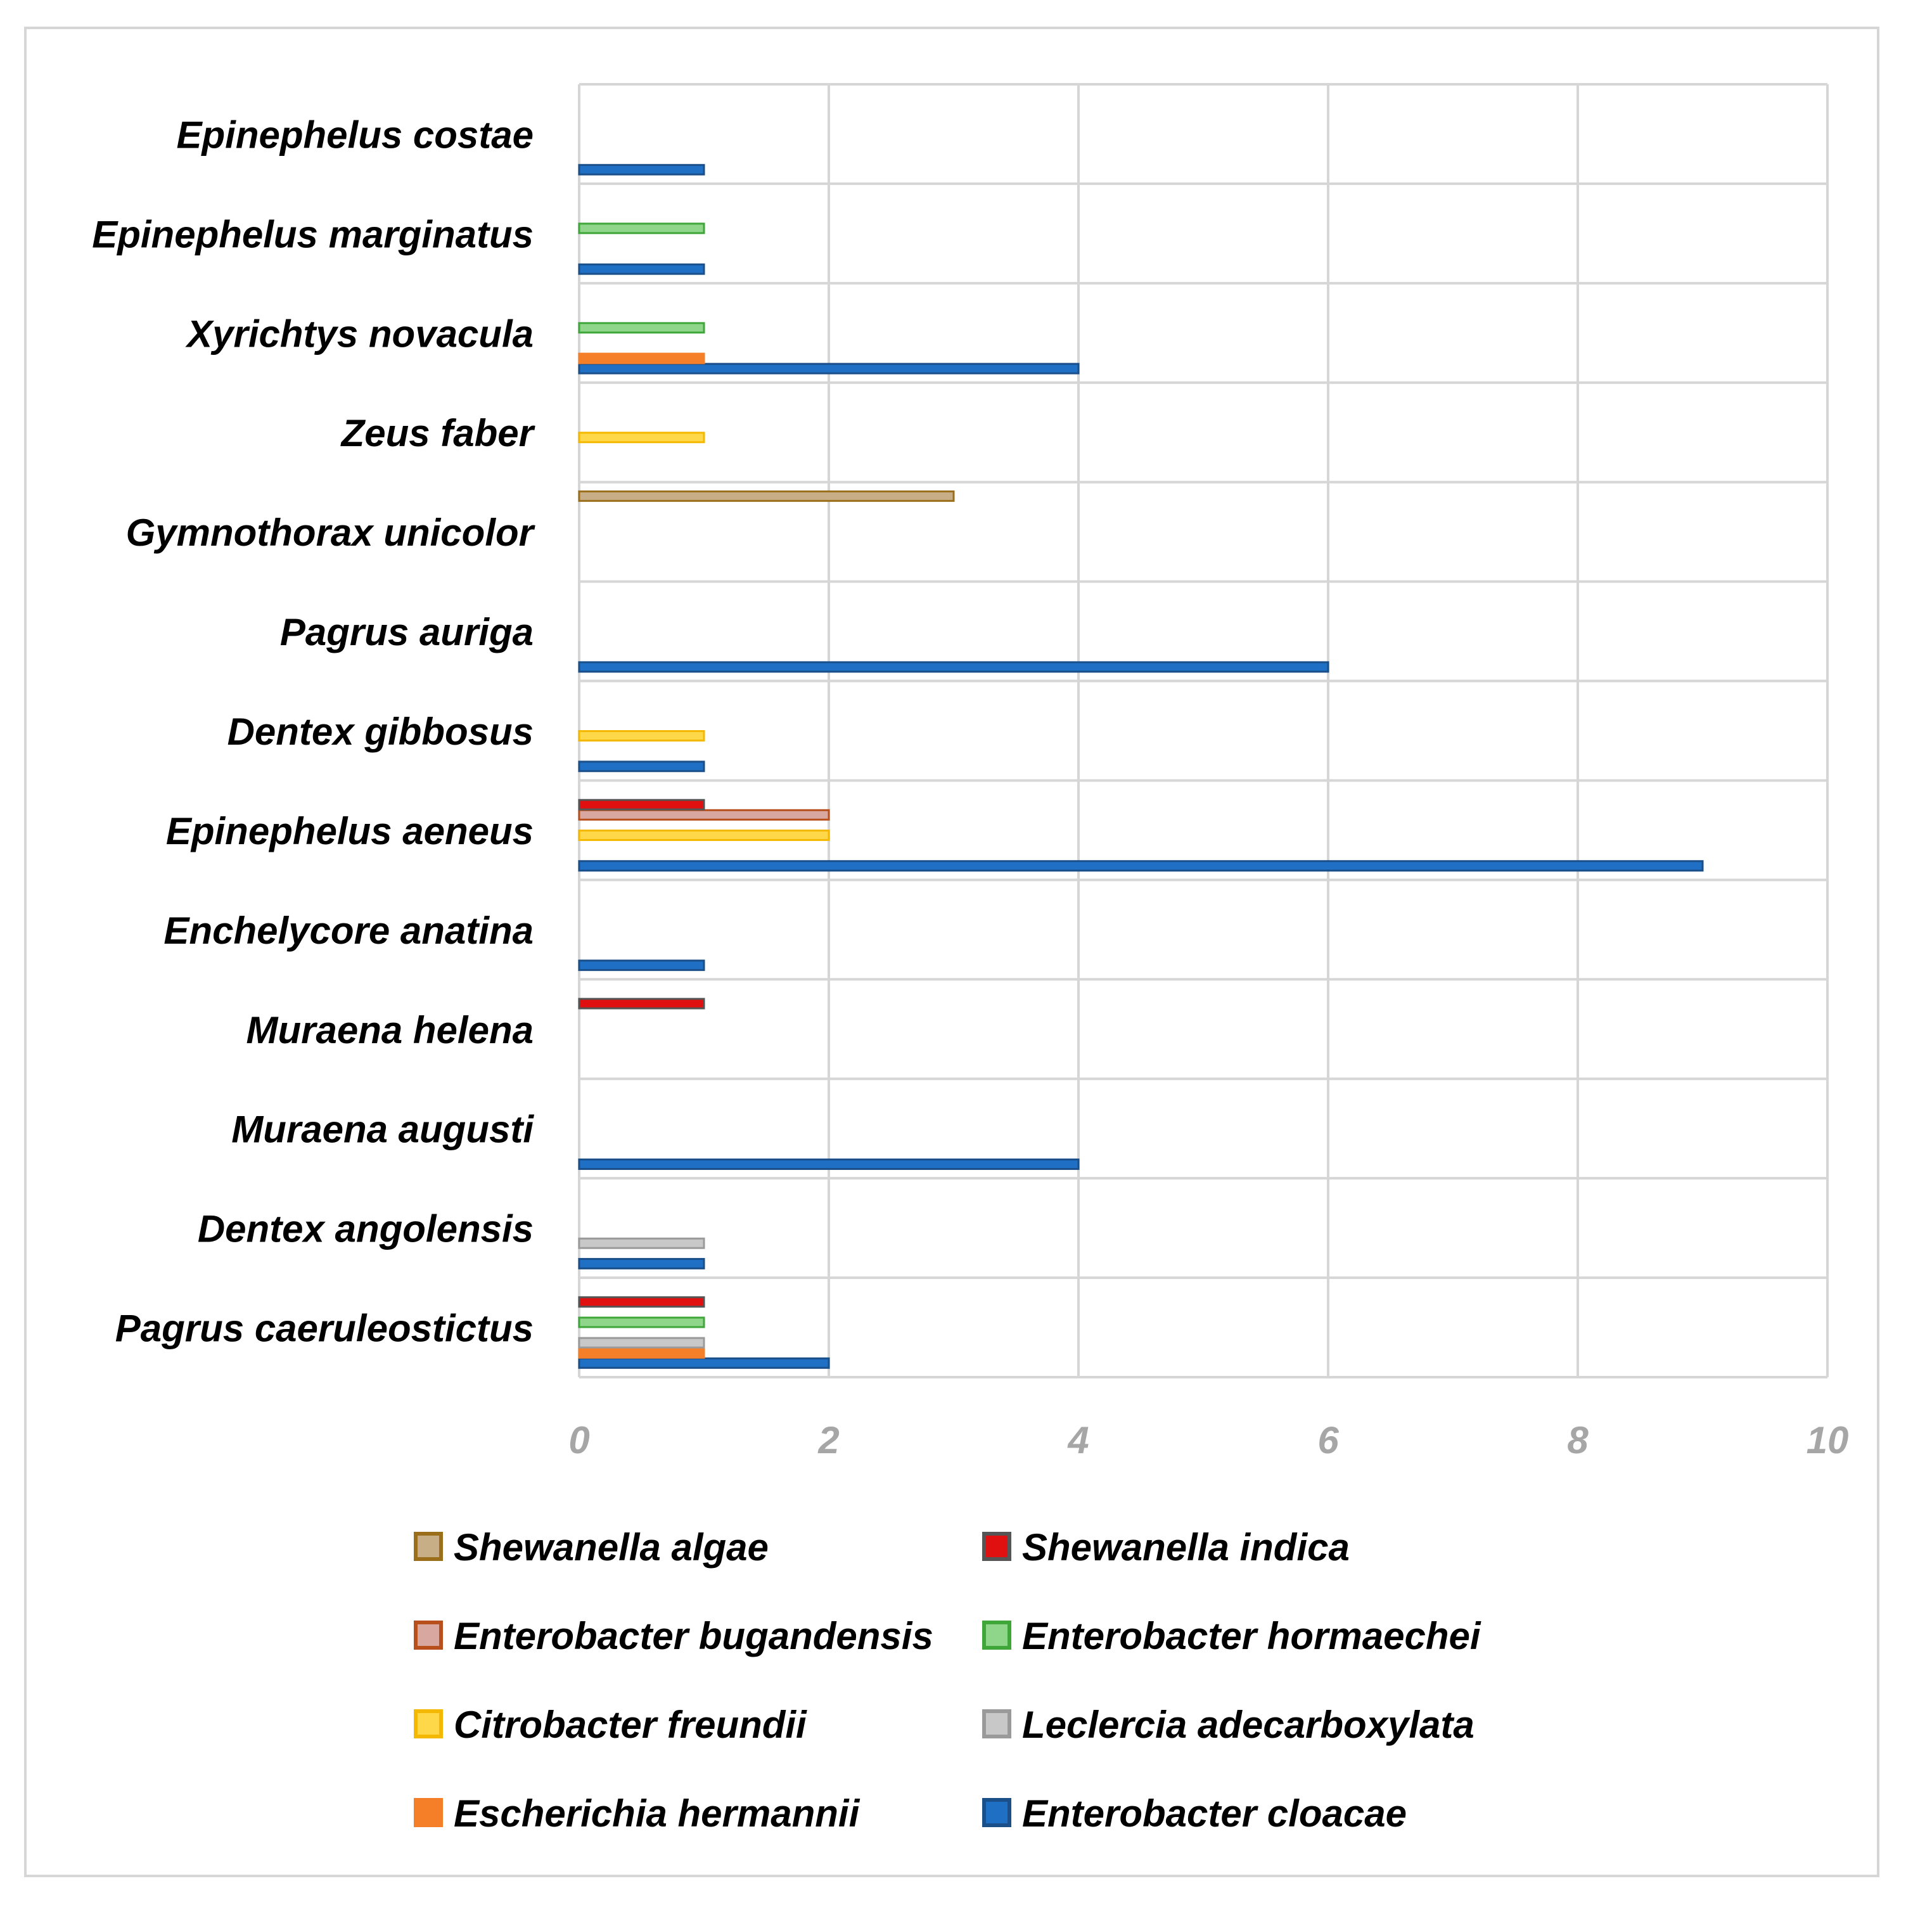 The width and height of the screenshot is (1932, 1907). I want to click on legend-swatch-escherichia-hermannii, so click(428, 1813).